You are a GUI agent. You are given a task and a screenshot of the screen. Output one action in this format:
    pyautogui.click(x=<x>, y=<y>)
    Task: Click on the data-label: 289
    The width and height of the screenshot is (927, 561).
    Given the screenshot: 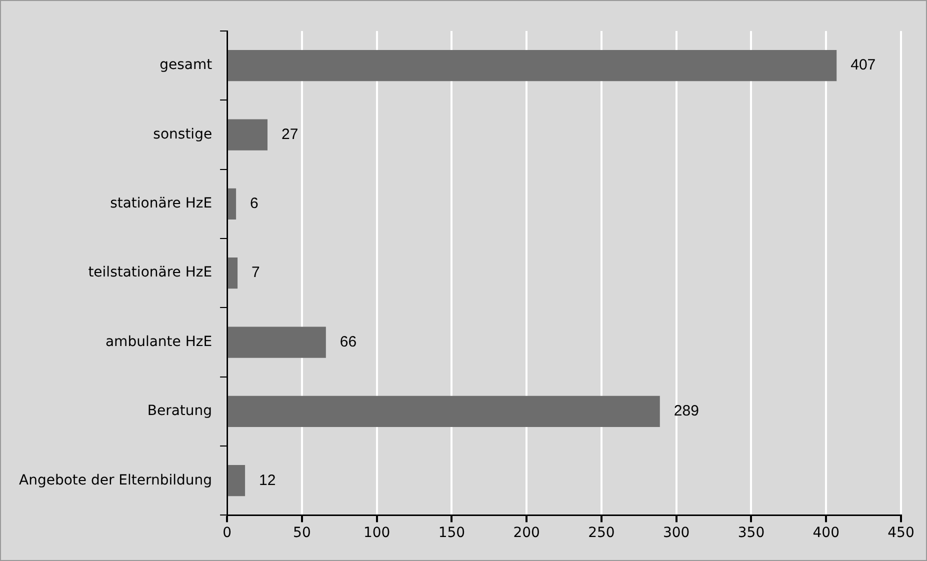 What is the action you would take?
    pyautogui.click(x=686, y=411)
    